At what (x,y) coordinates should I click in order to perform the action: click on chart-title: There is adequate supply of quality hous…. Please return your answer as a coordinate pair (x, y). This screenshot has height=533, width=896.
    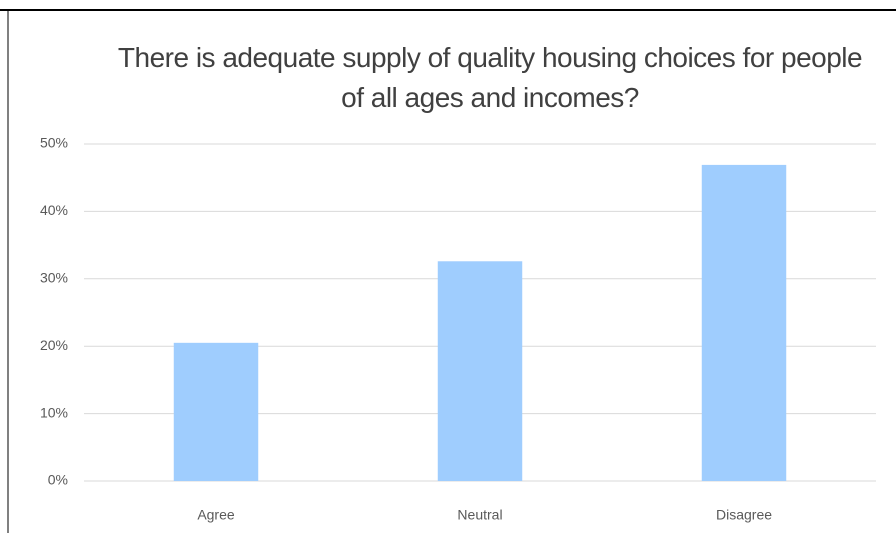
    Looking at the image, I should click on (490, 77).